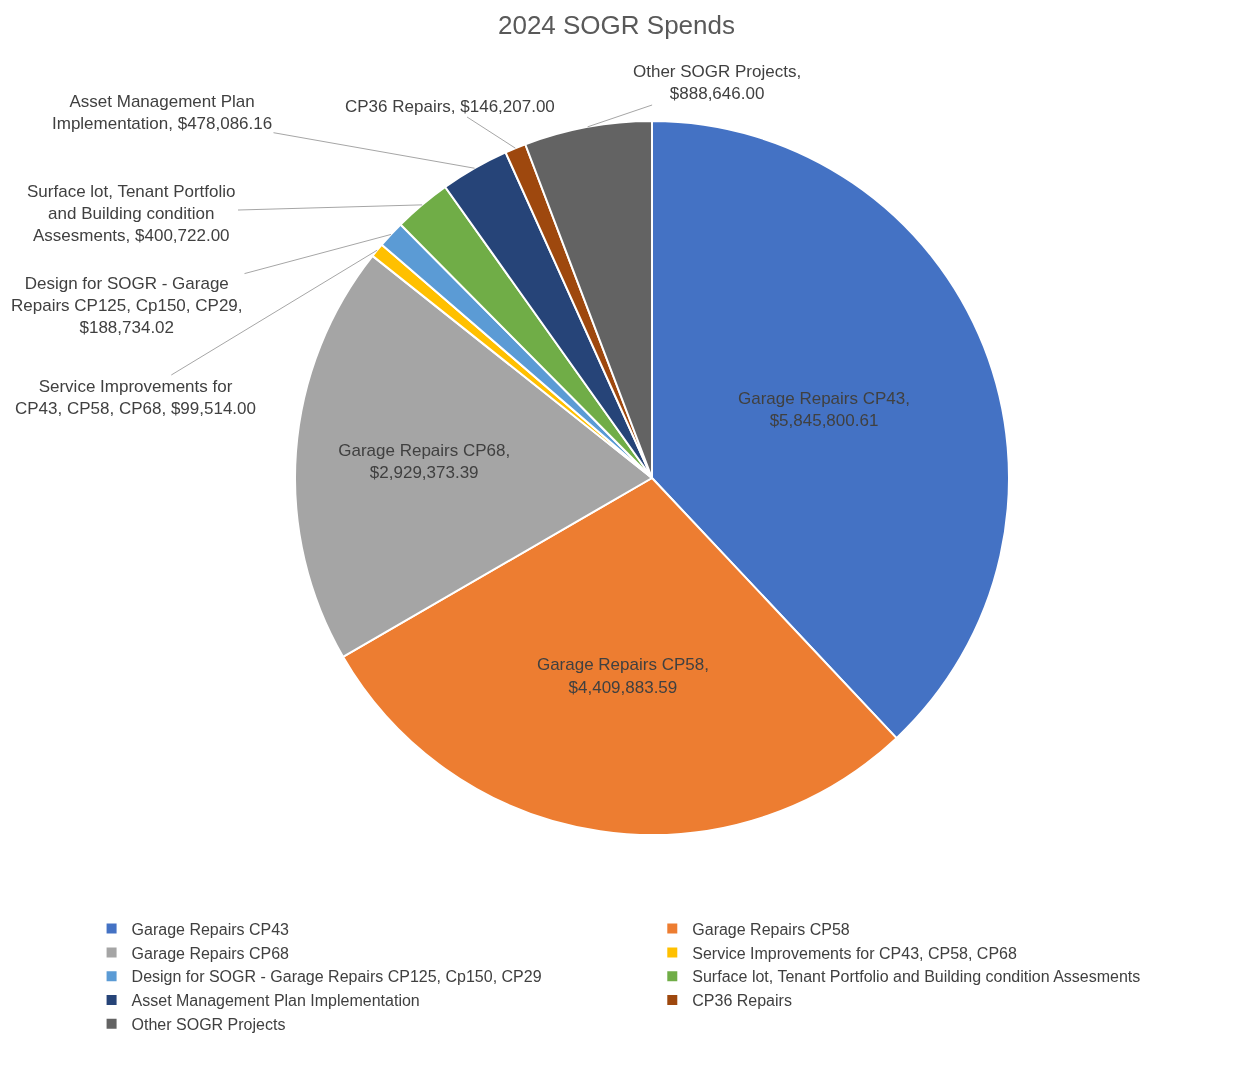 The width and height of the screenshot is (1233, 1082). What do you see at coordinates (131, 214) in the screenshot?
I see `data-label: Surface lot, Tenant Portfolio and Building condition Assesments, $400,722.00` at bounding box center [131, 214].